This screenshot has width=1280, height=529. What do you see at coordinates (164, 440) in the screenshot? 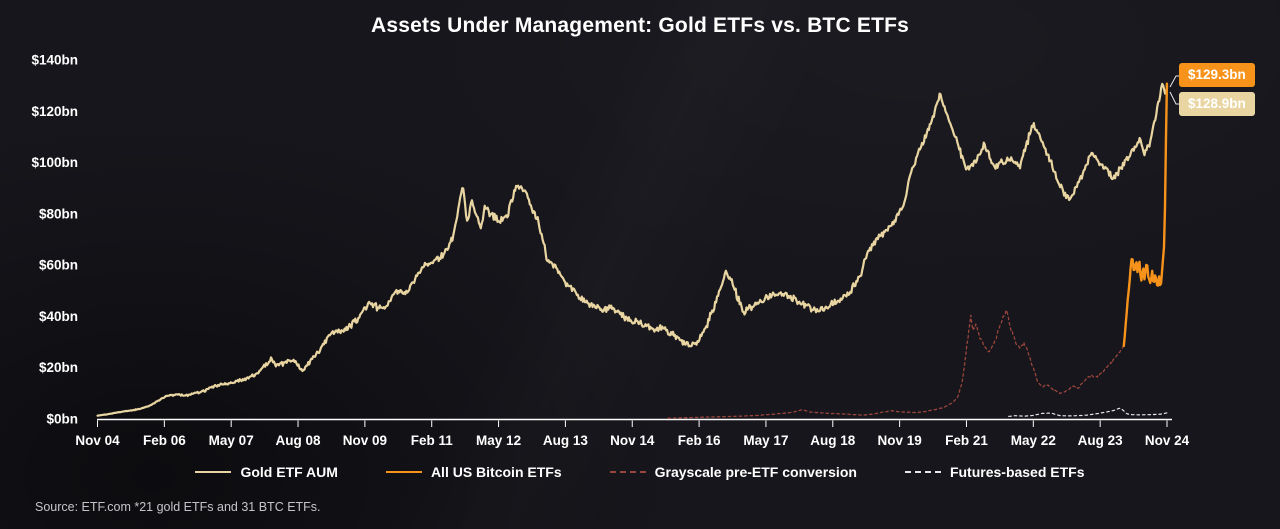
I see `x-axis-label: Feb 06` at bounding box center [164, 440].